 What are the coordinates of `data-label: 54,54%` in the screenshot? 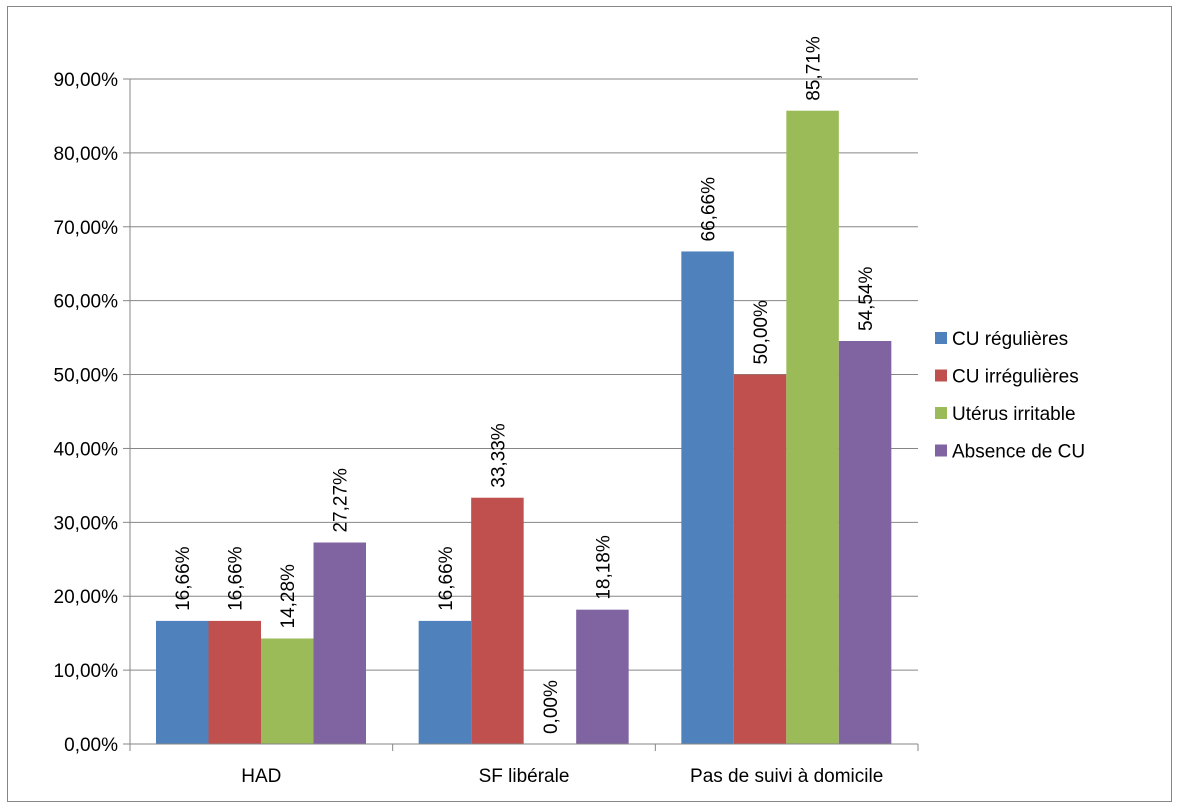 It's located at (866, 298).